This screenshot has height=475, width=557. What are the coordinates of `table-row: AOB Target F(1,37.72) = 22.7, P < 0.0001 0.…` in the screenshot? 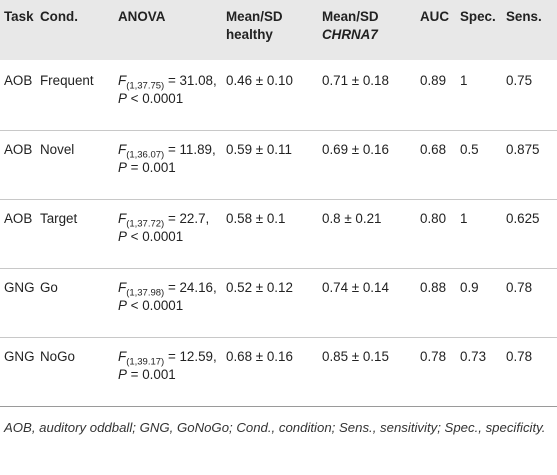 It's located at (278, 234).